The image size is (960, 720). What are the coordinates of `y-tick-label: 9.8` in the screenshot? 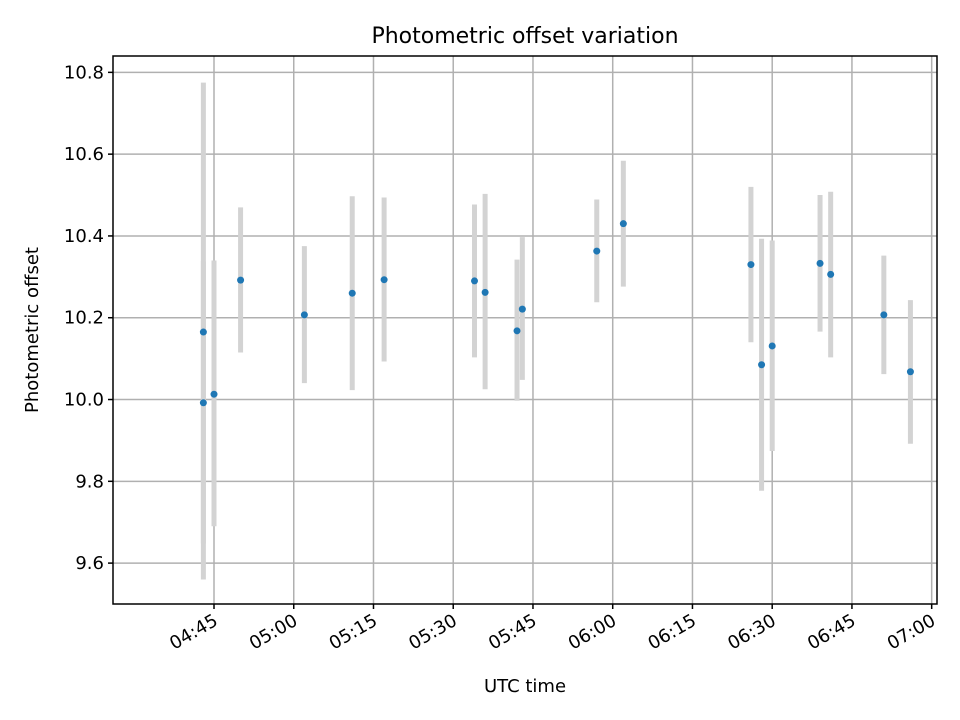 It's located at (89, 481).